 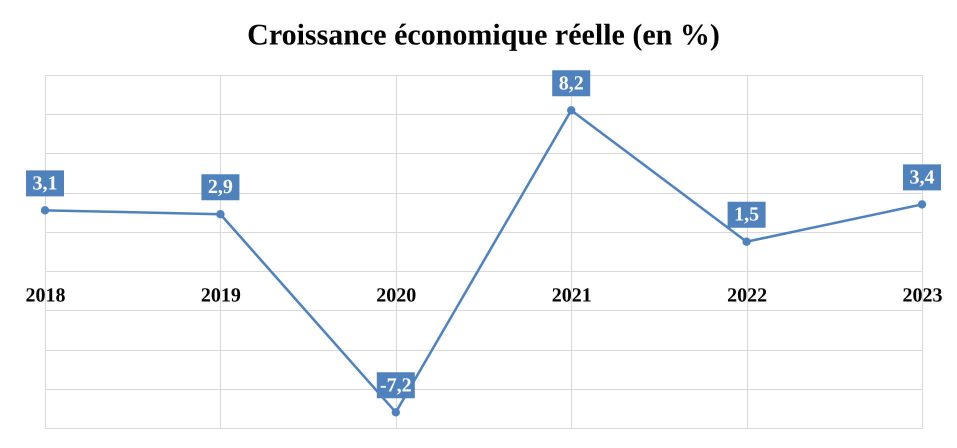 What do you see at coordinates (747, 295) in the screenshot?
I see `x-tick-label: 2022` at bounding box center [747, 295].